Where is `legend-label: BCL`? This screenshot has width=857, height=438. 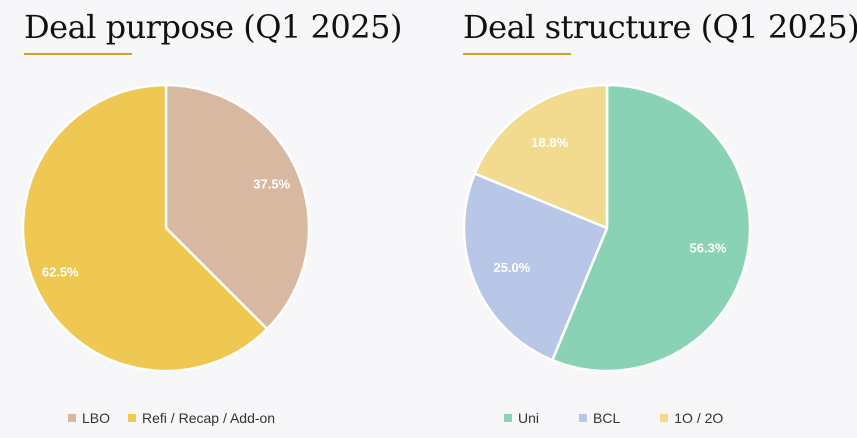
legend-label: BCL is located at coordinates (607, 418).